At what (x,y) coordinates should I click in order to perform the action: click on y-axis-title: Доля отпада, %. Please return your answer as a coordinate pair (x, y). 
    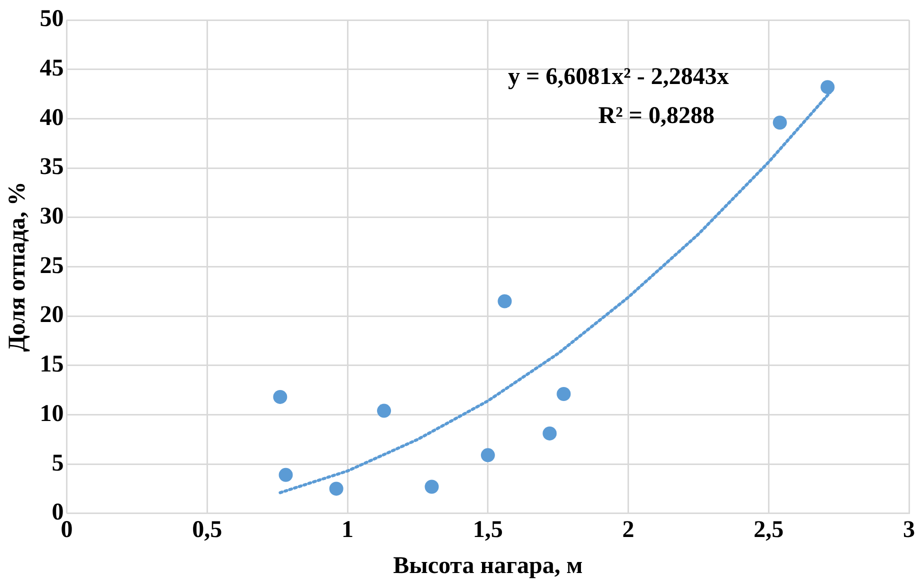
    Looking at the image, I should click on (17, 267).